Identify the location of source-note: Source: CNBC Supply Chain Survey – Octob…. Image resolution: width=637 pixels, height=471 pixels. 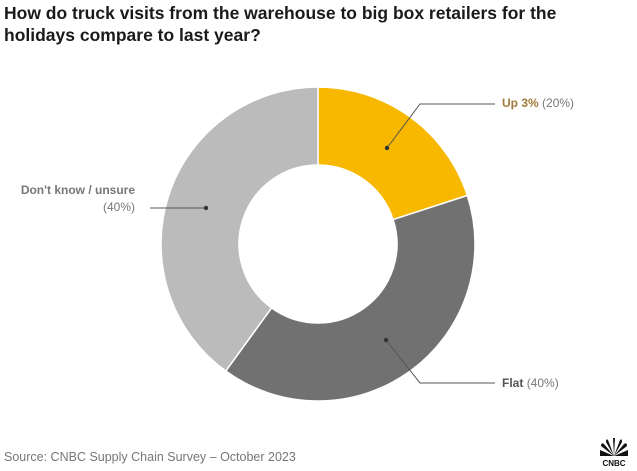
(150, 457).